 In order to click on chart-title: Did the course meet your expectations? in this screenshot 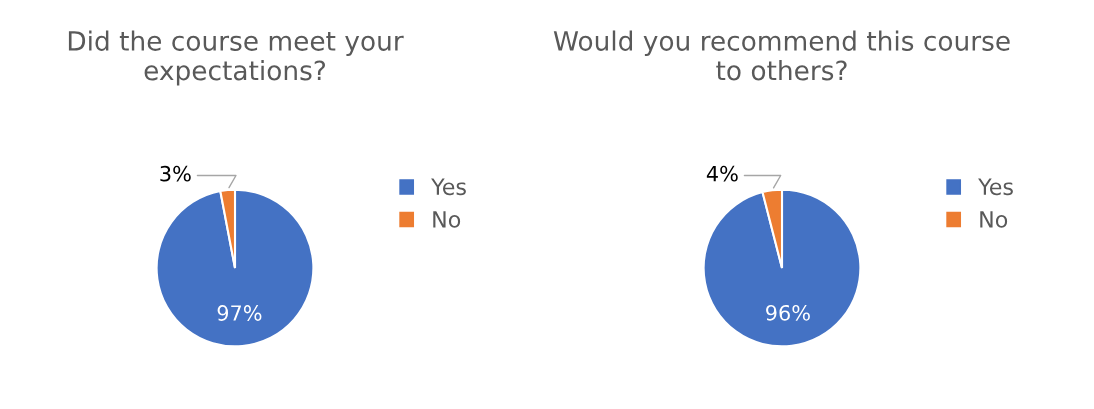, I will do `click(236, 58)`.